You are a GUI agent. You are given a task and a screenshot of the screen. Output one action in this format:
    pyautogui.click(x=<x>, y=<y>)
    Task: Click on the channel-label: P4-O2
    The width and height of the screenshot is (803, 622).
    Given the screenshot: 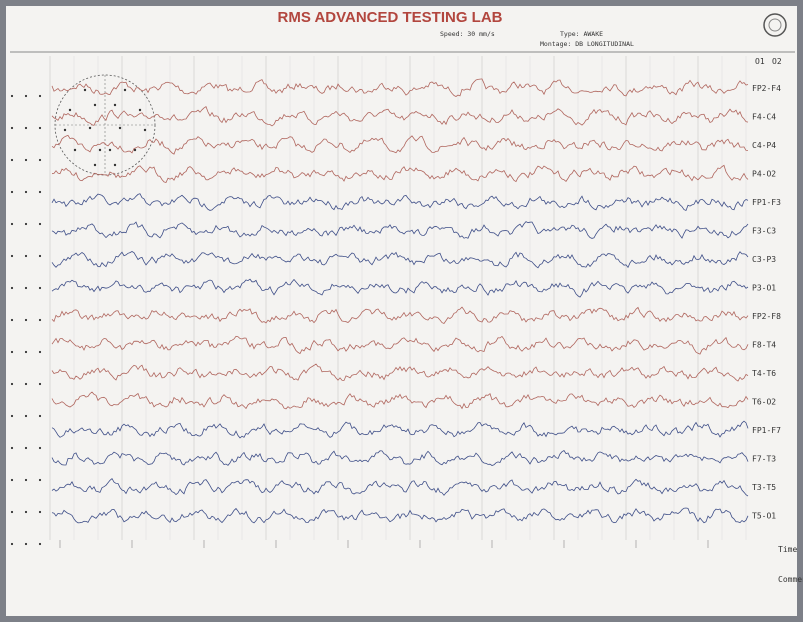 What is the action you would take?
    pyautogui.click(x=764, y=174)
    